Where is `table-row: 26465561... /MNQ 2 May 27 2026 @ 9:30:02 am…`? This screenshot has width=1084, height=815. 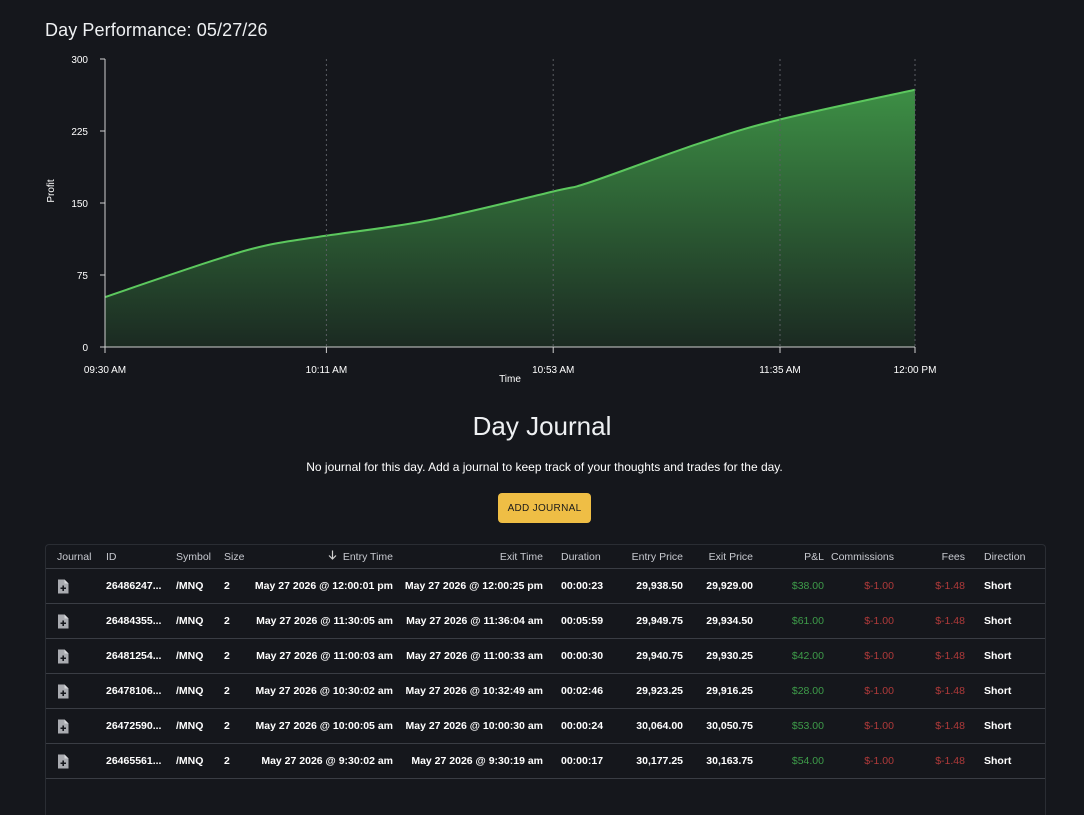
table-row: 26465561... /MNQ 2 May 27 2026 @ 9:30:02 am… is located at coordinates (545, 761).